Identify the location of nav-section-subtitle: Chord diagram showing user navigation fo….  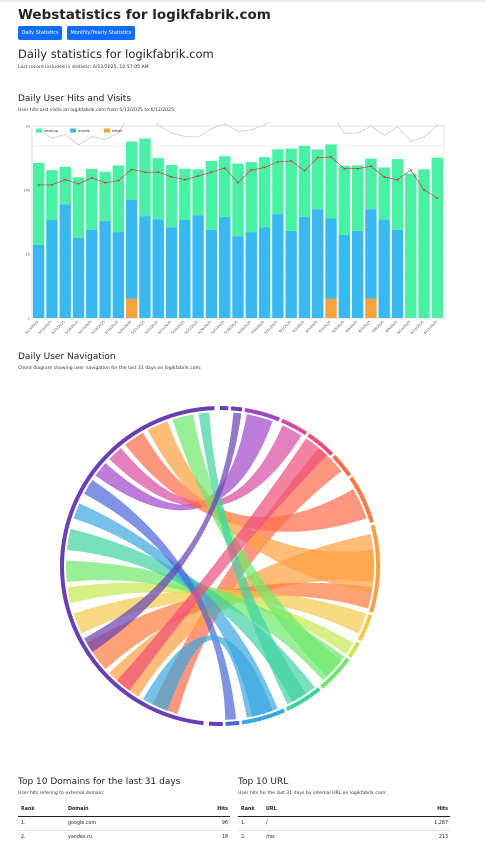
(110, 368).